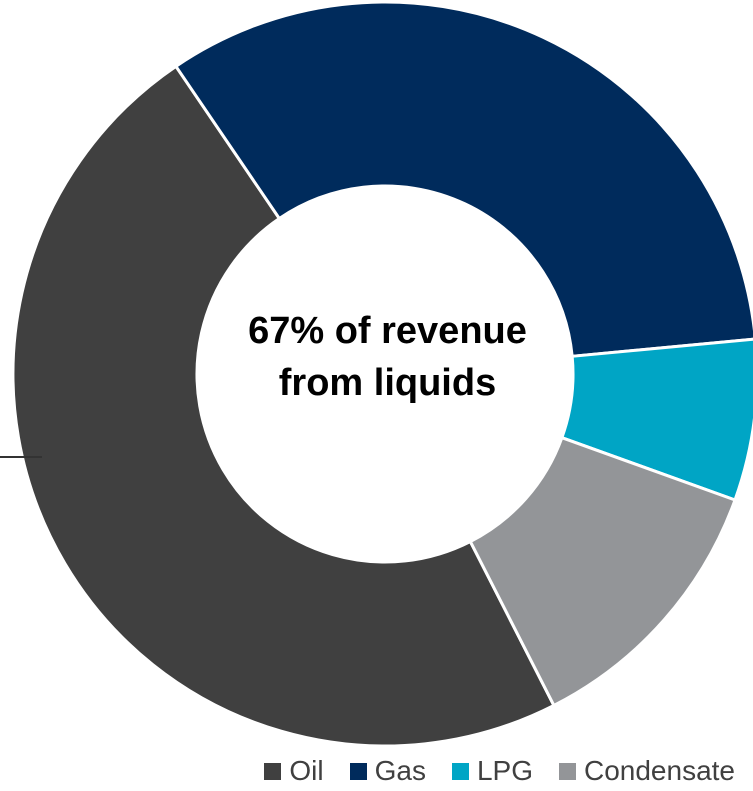 The image size is (753, 791). What do you see at coordinates (358, 771) in the screenshot?
I see `legend-swatch-gas` at bounding box center [358, 771].